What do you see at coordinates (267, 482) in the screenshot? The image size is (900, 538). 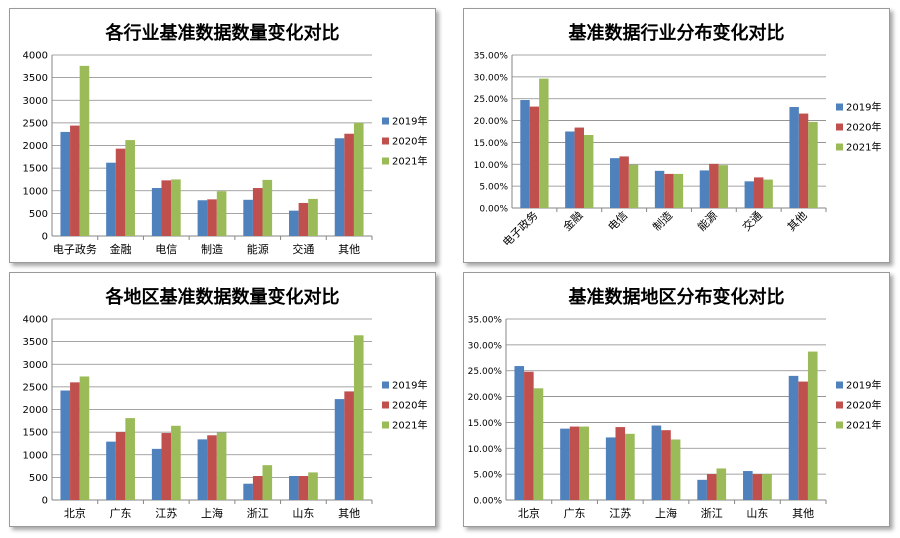 I see `bar-2021年-浙江` at bounding box center [267, 482].